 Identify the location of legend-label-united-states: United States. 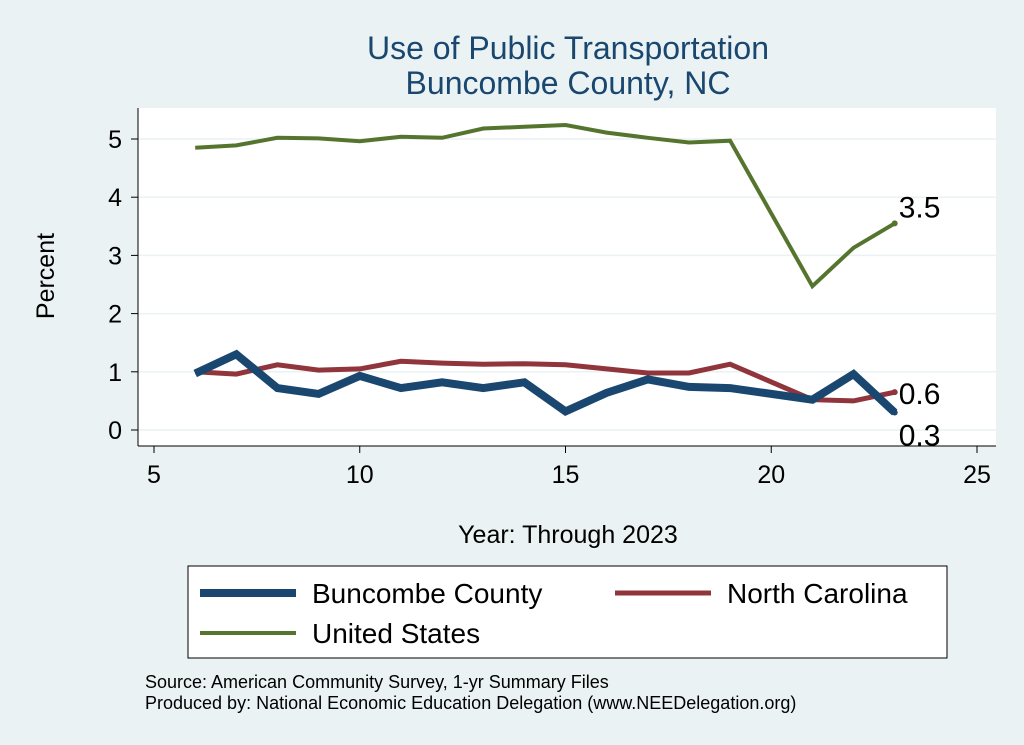
(396, 633).